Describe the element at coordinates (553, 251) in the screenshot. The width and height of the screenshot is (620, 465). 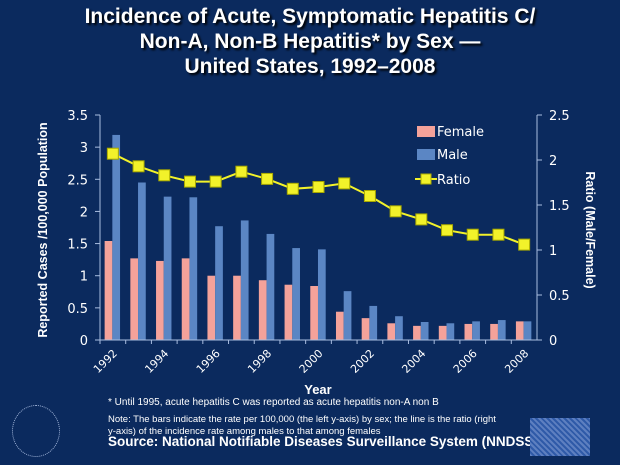
I see `y2-tick-label: 1` at that location.